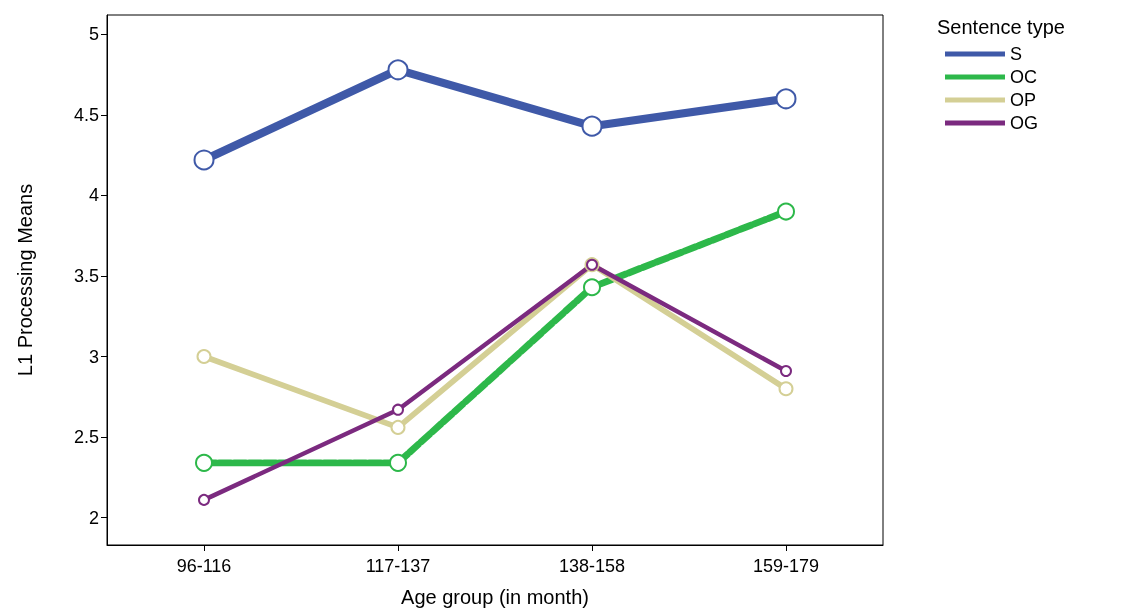 Image resolution: width=1145 pixels, height=615 pixels. What do you see at coordinates (204, 566) in the screenshot?
I see `x-tick-label: 96-116` at bounding box center [204, 566].